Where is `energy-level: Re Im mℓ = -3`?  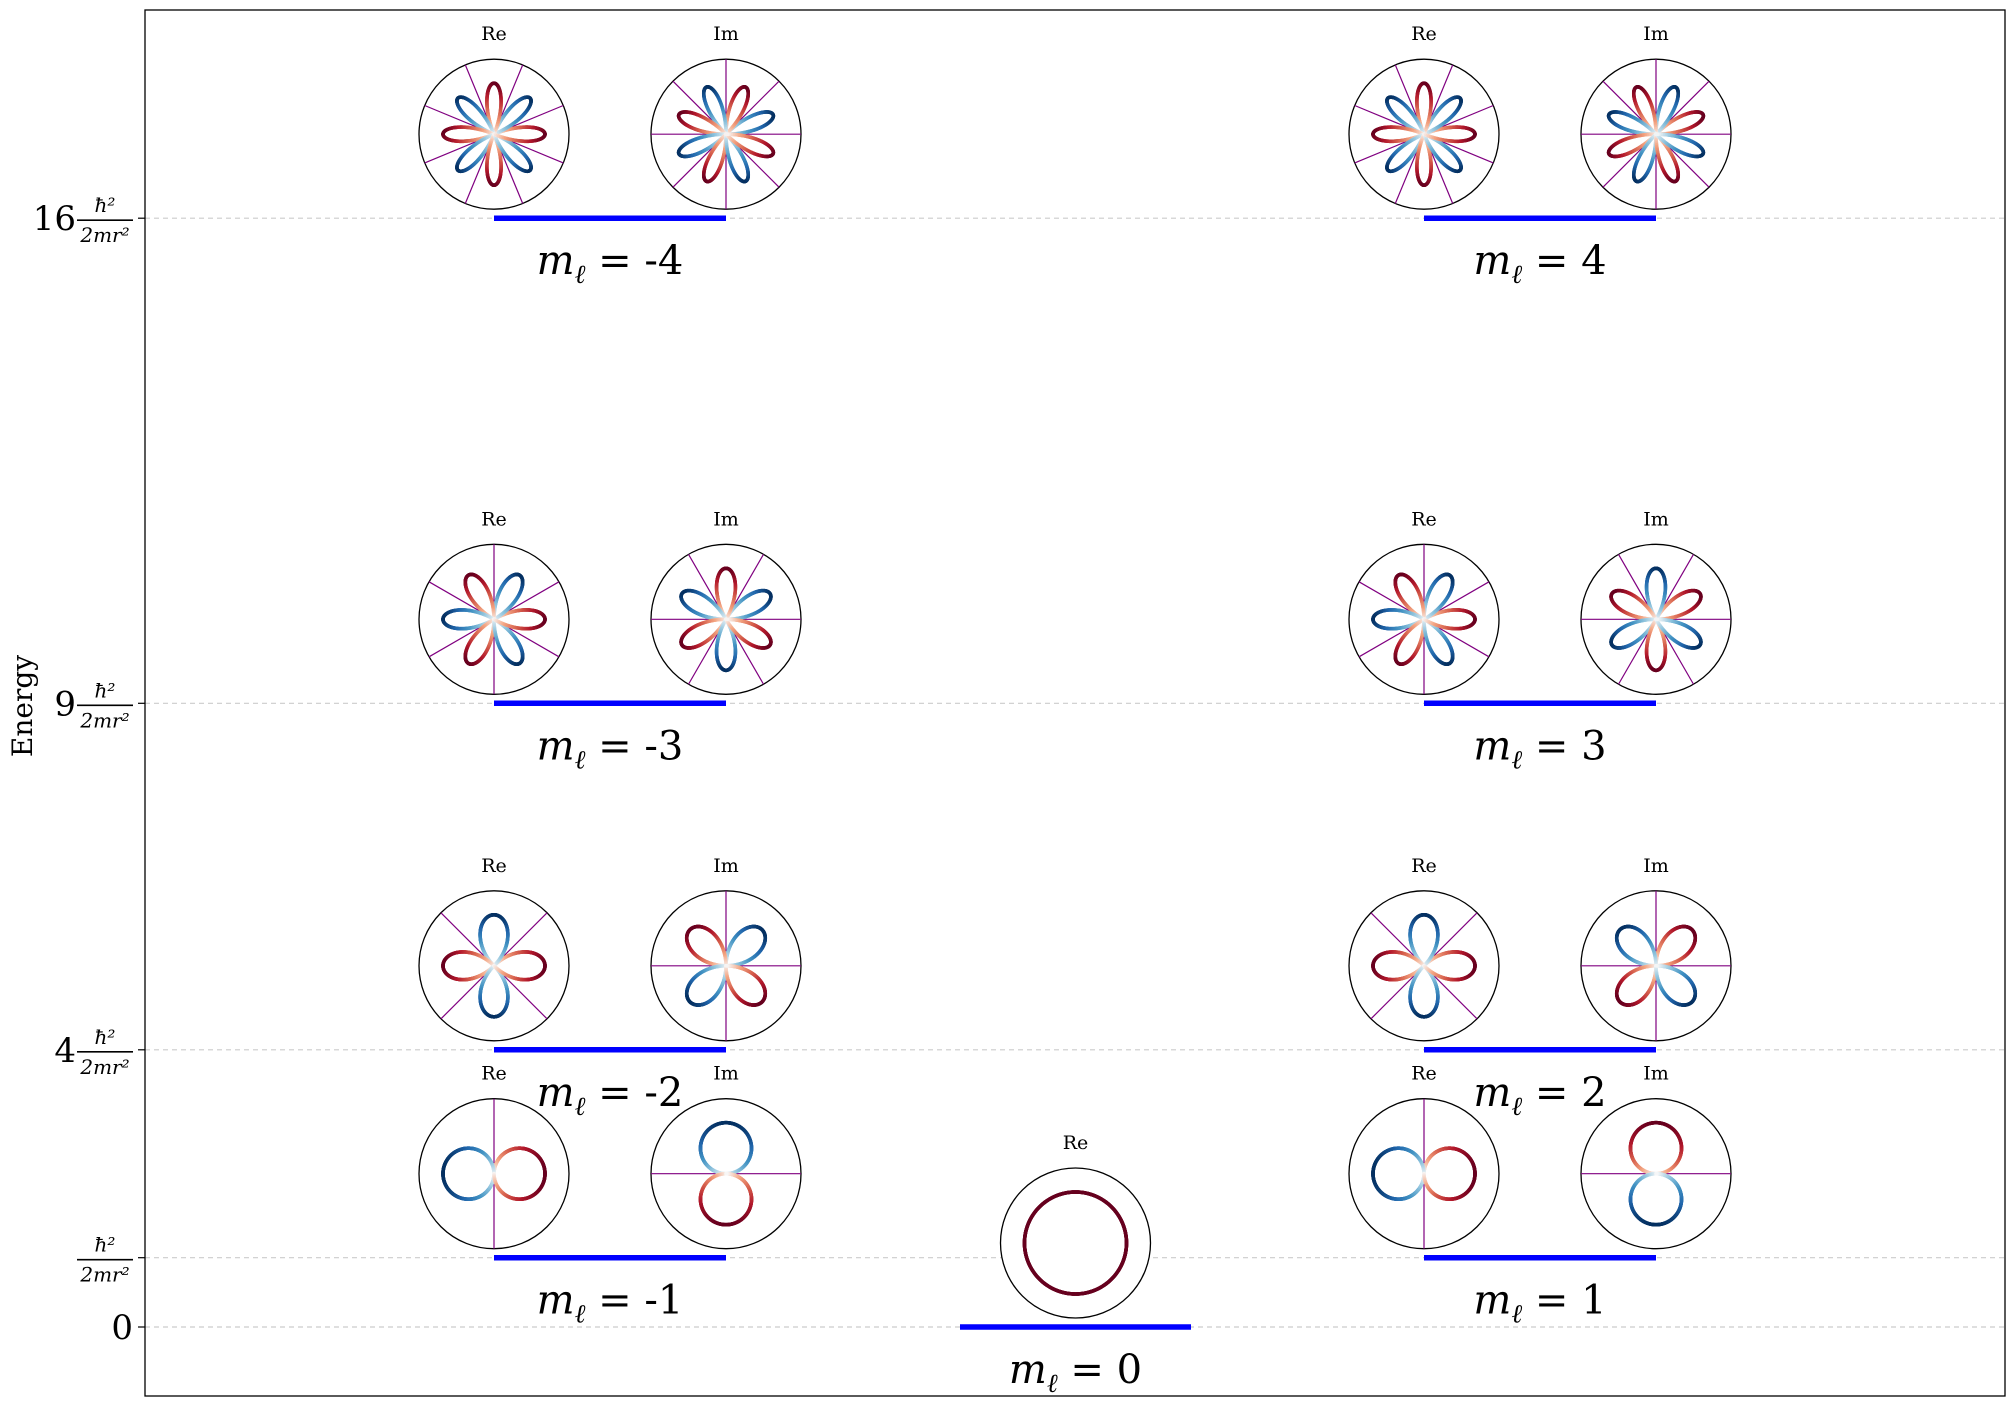
energy-level: Re Im mℓ = -3 is located at coordinates (610, 641).